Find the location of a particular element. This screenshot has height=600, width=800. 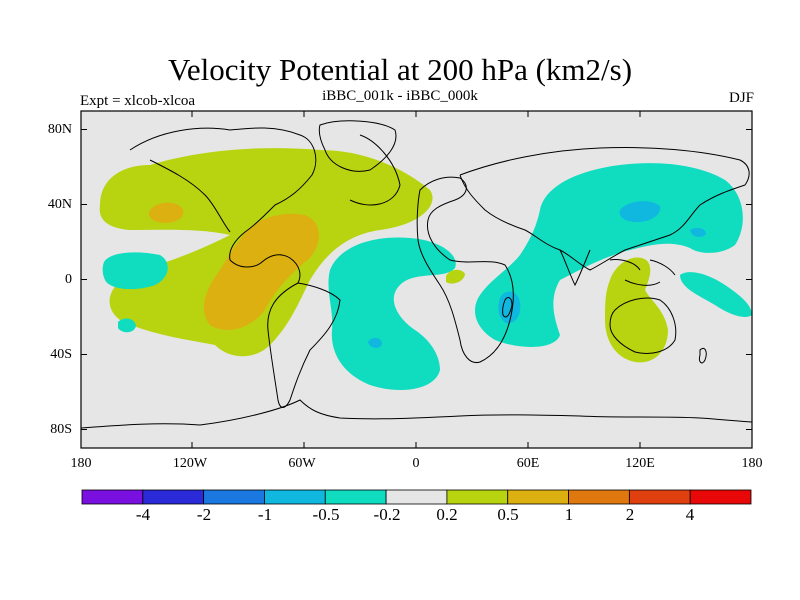

lon-tick-180w: 180 is located at coordinates (81, 463).